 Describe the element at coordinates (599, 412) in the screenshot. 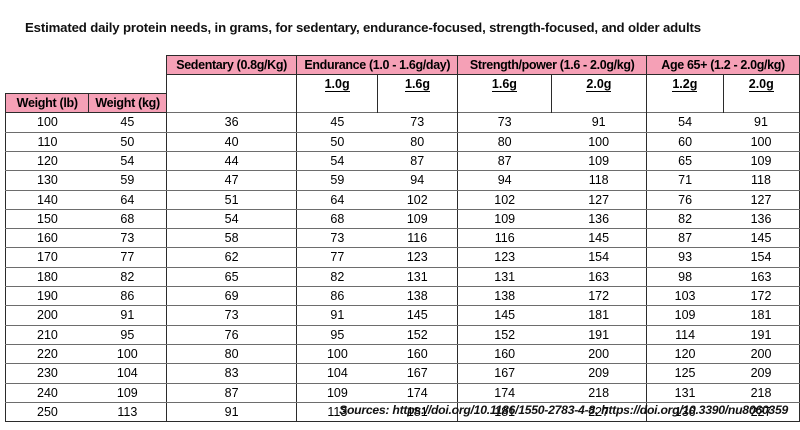

I see `cell-r15-c6: 227` at that location.